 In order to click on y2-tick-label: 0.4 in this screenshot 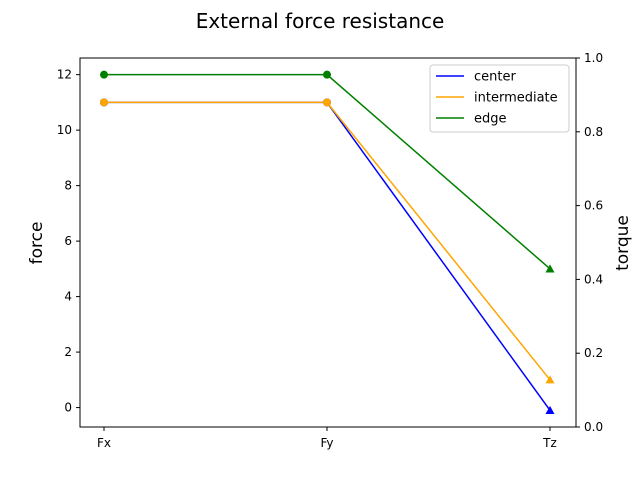, I will do `click(593, 279)`.